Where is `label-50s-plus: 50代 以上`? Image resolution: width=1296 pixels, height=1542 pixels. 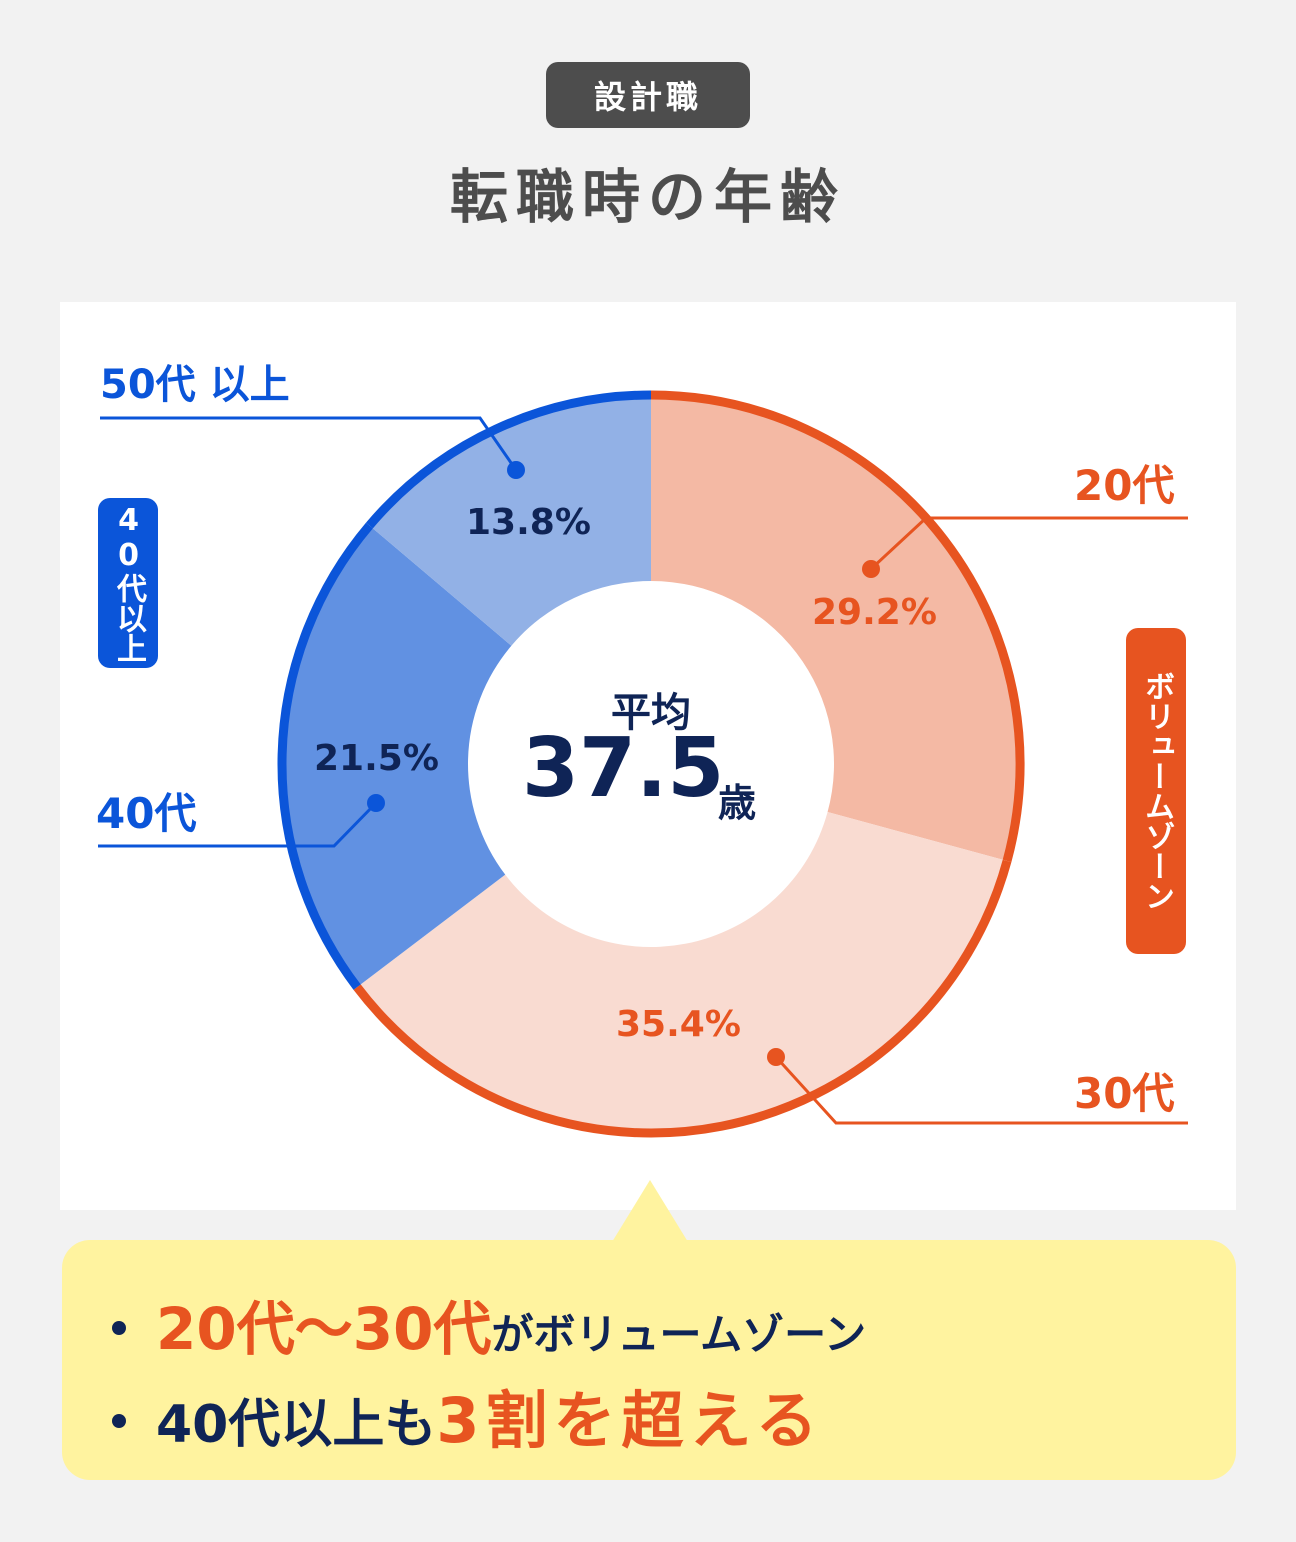 label-50s-plus: 50代 以上 is located at coordinates (195, 385).